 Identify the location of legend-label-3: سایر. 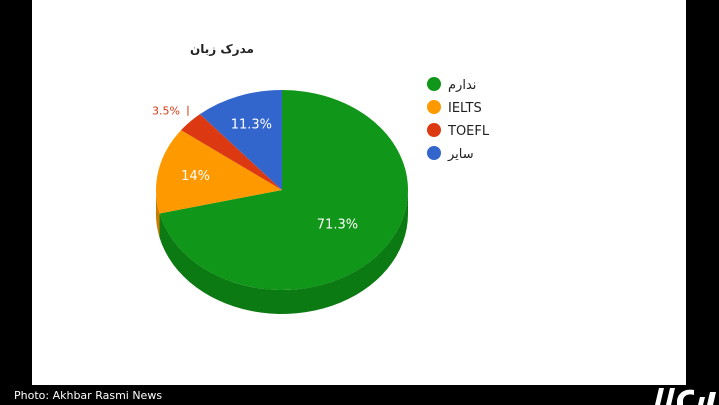
(460, 154).